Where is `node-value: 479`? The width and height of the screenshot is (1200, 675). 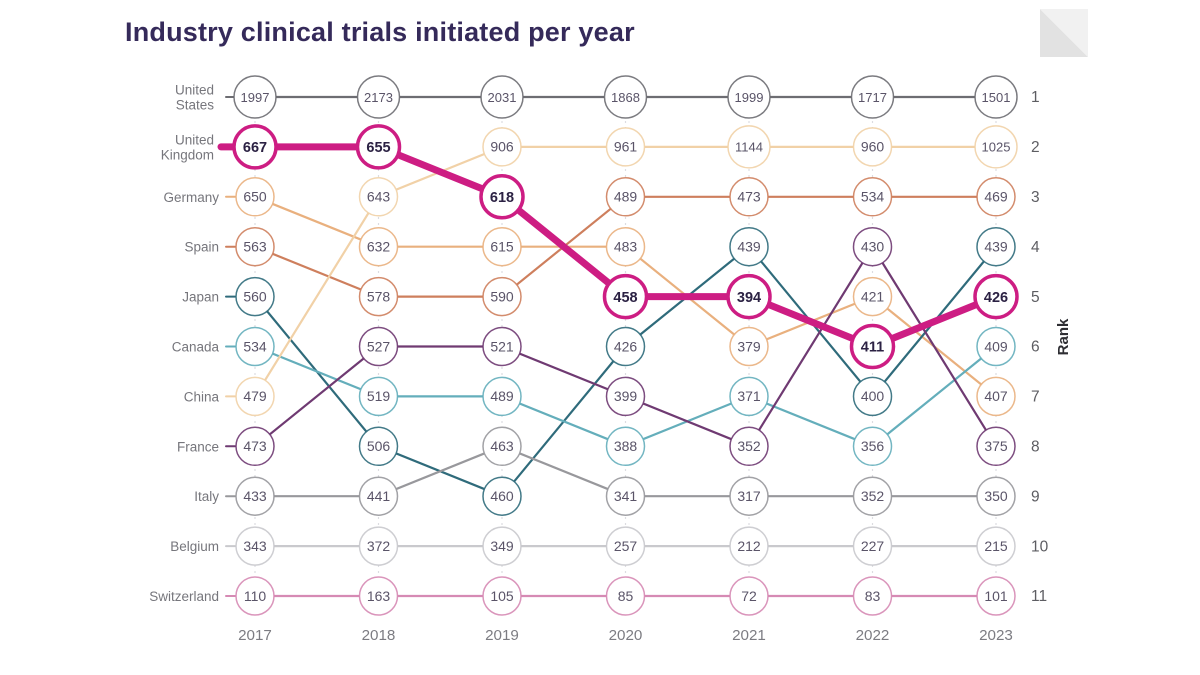 node-value: 479 is located at coordinates (255, 396).